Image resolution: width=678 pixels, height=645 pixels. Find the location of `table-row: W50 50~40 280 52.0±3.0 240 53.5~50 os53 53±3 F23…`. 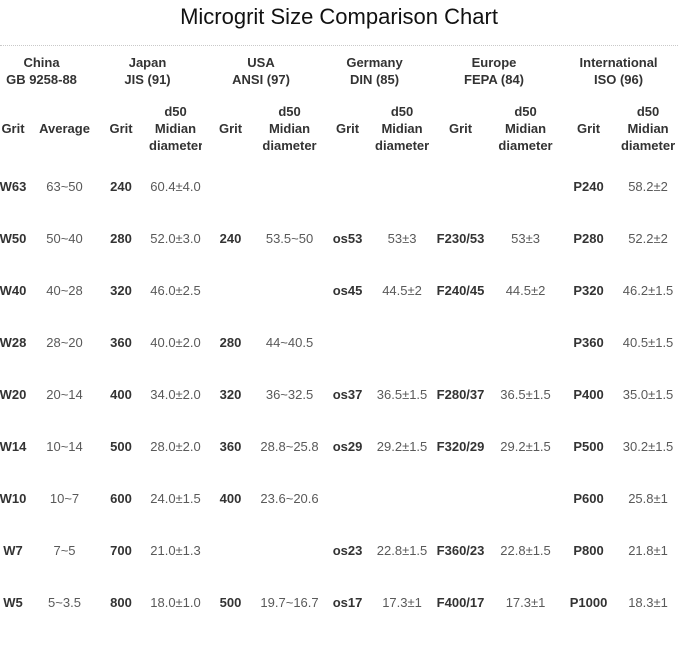

table-row: W50 50~40 280 52.0±3.0 240 53.5~50 os53 53±3 F23… is located at coordinates (339, 238).